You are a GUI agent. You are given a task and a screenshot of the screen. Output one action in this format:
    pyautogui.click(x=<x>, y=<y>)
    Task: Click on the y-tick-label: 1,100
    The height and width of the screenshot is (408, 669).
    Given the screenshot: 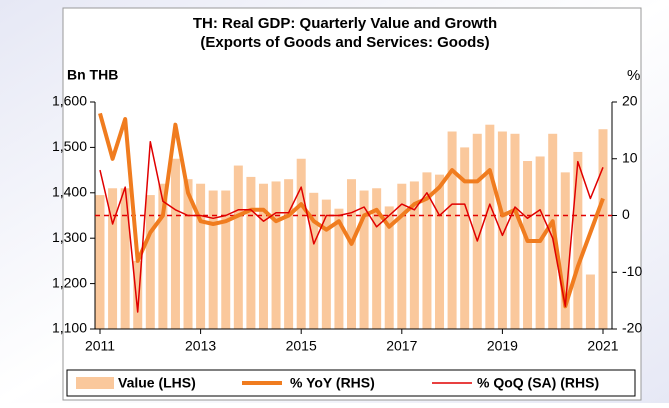 What is the action you would take?
    pyautogui.click(x=69, y=328)
    